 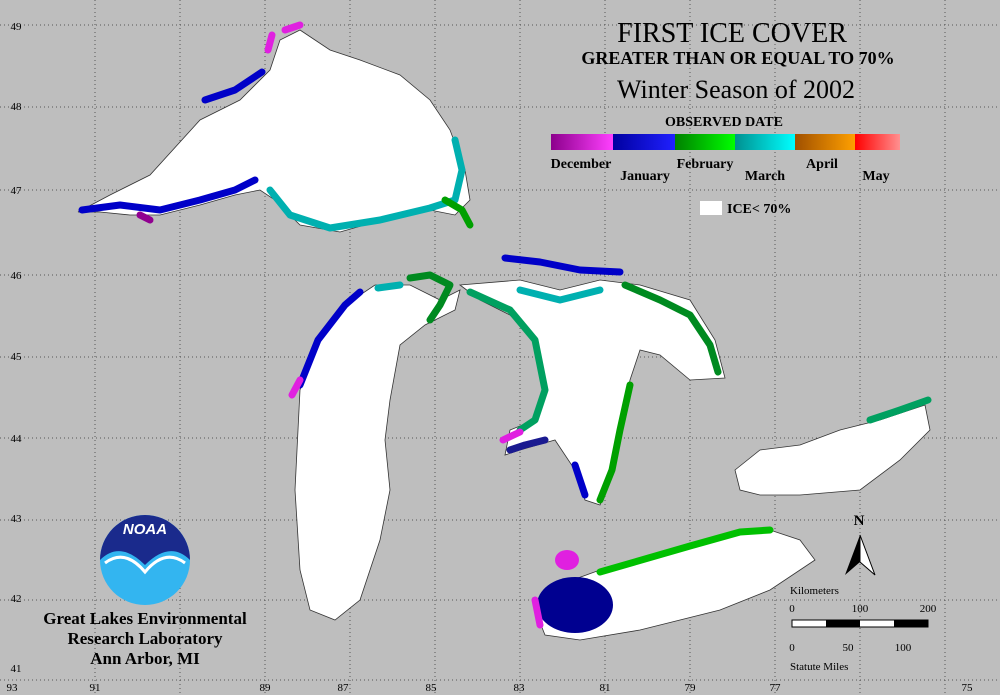 I want to click on longitude-label: 75, so click(x=968, y=688).